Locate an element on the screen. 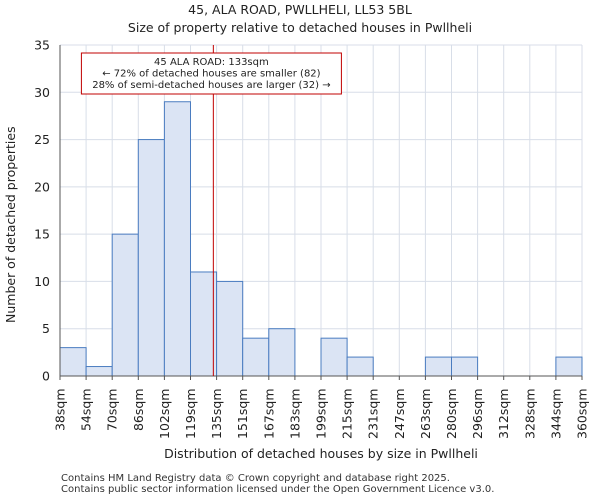  x-tick-label: 183sqm is located at coordinates (294, 414).